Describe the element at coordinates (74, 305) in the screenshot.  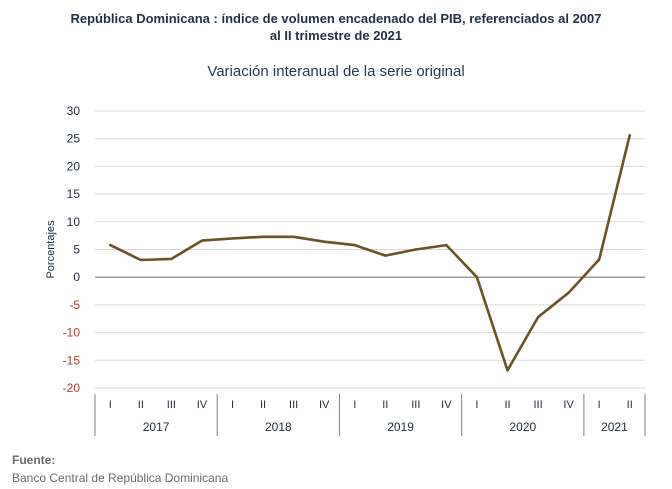
I see `y-tick-label: -5` at that location.